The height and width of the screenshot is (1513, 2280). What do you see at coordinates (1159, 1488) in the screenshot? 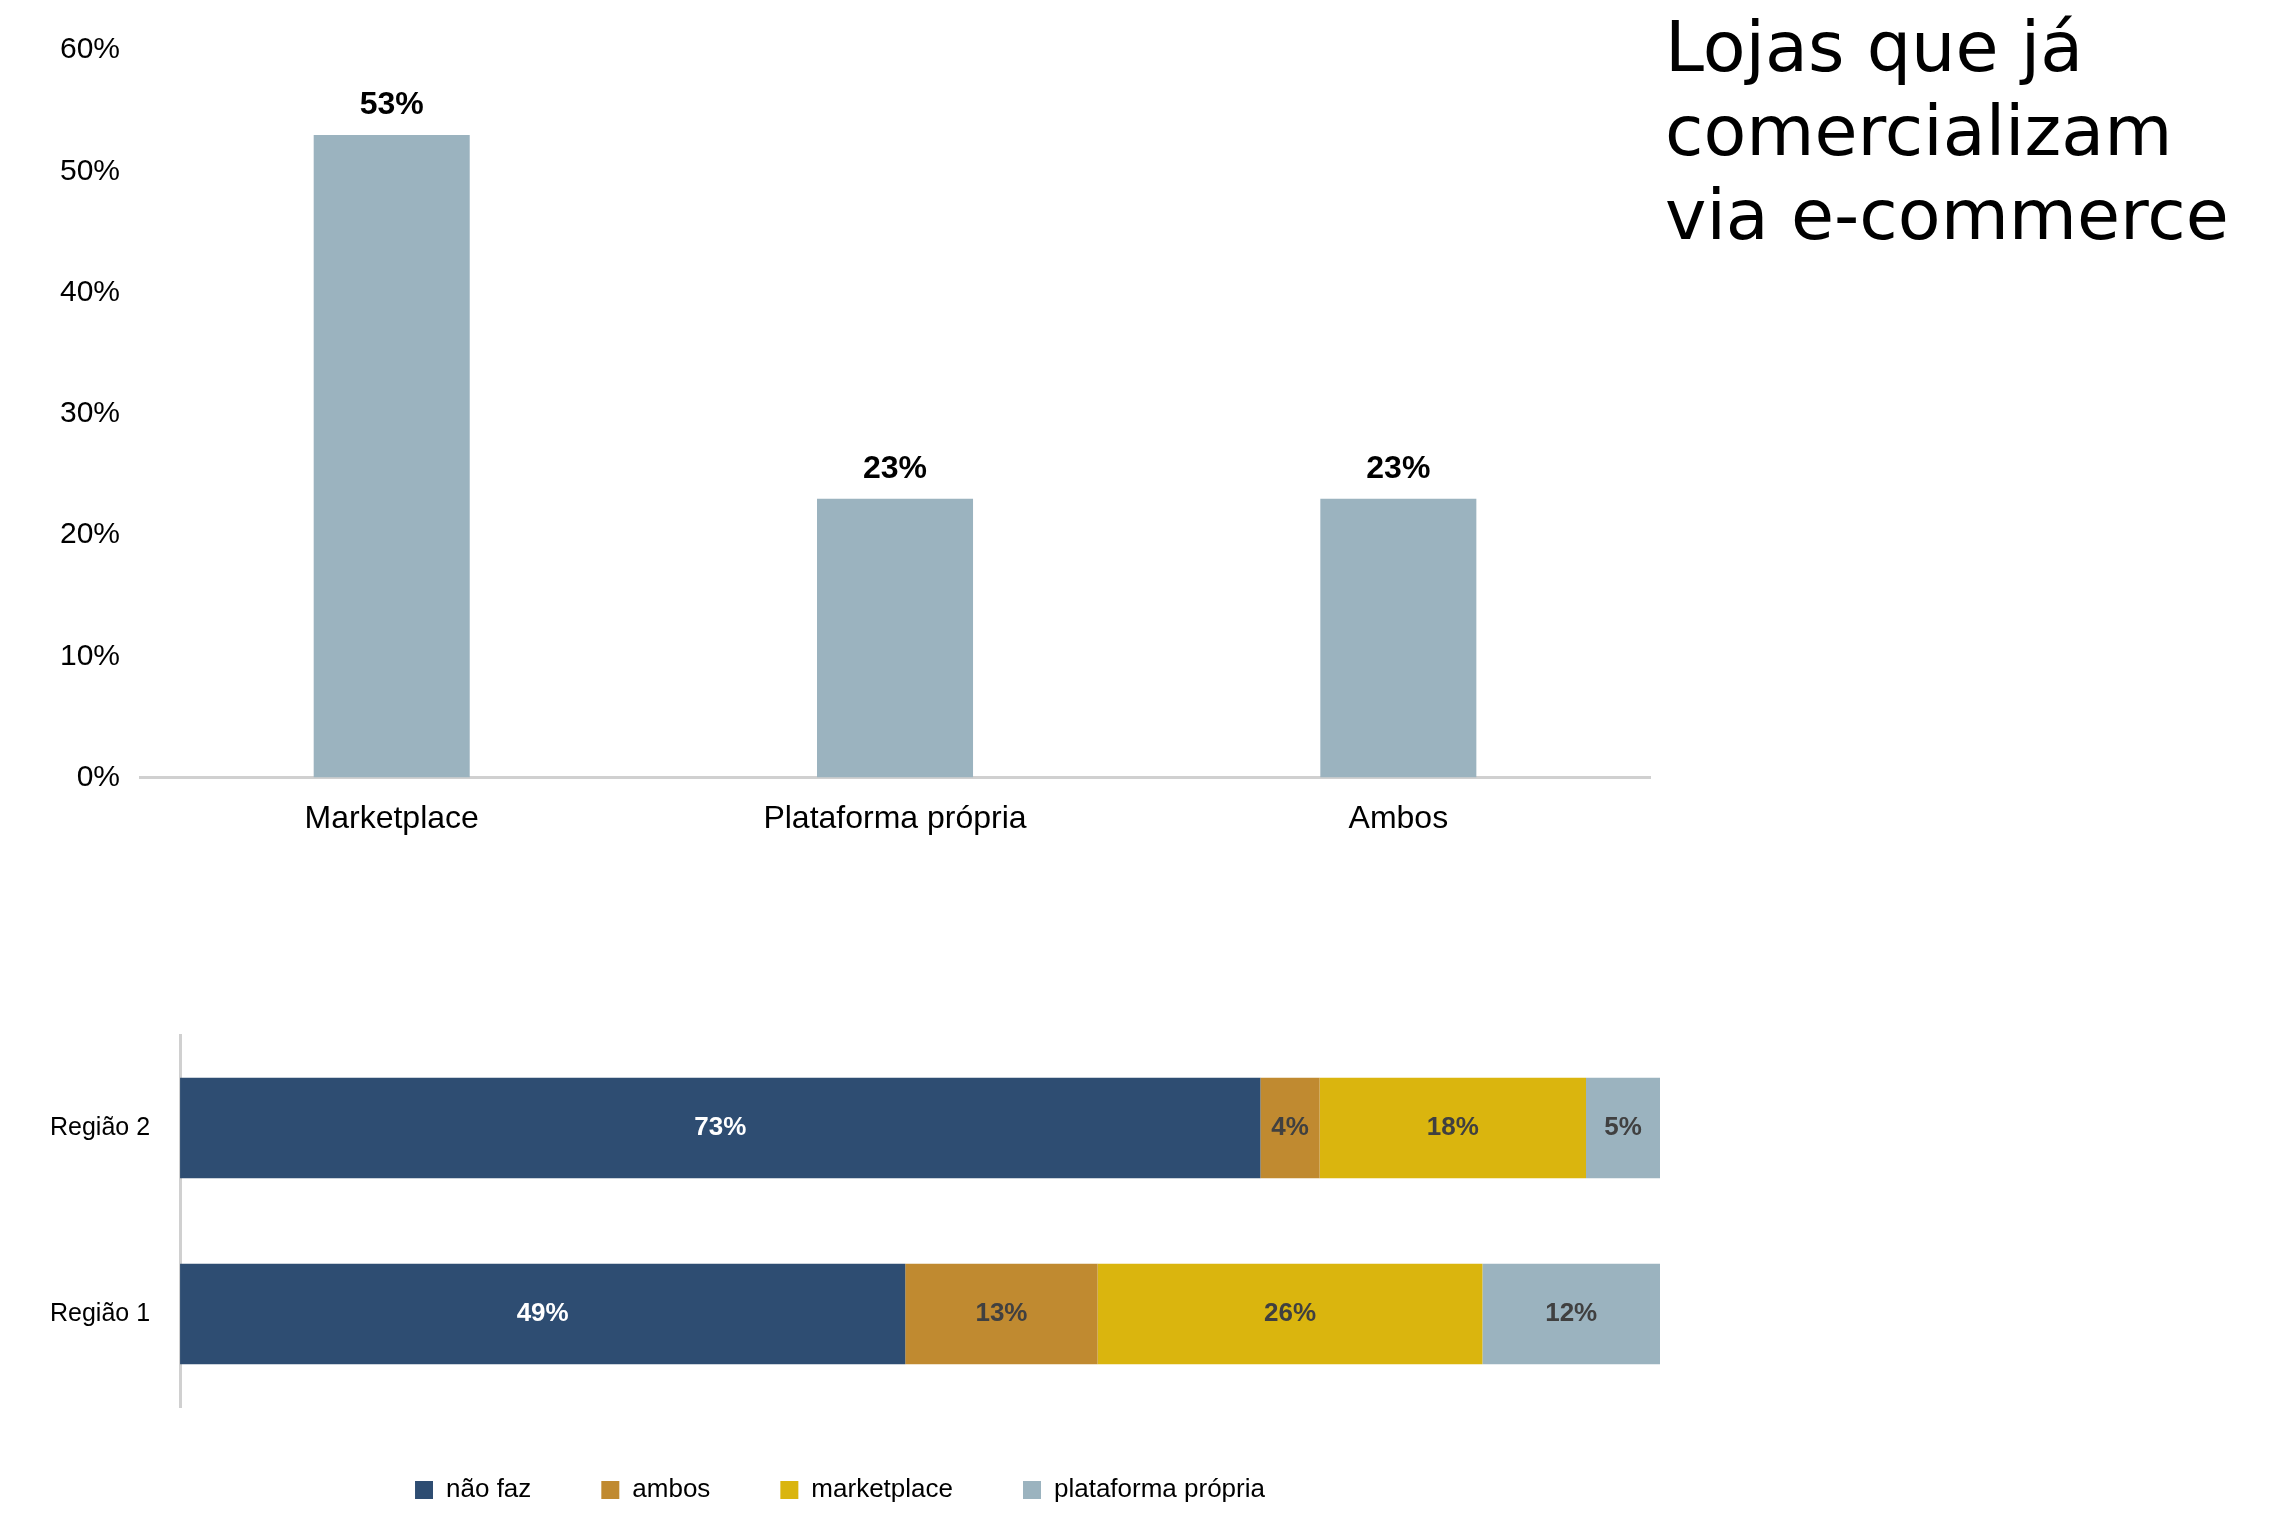
I see `legend-label: plataforma própria` at bounding box center [1159, 1488].